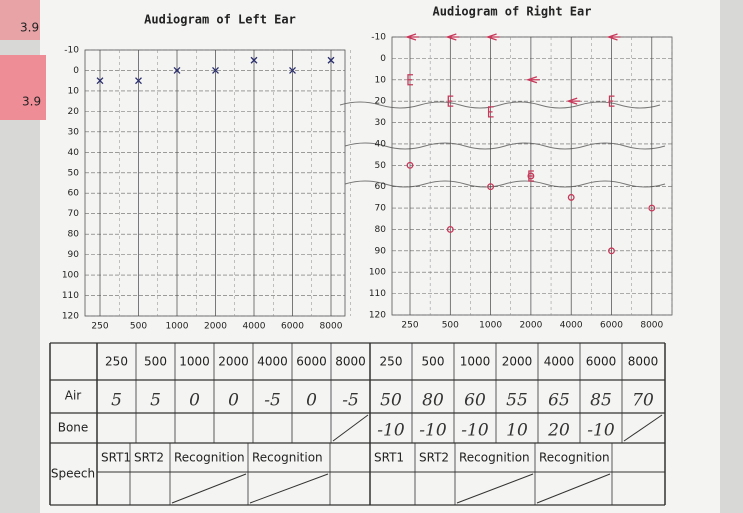  Describe the element at coordinates (73, 428) in the screenshot. I see `row-label: Bone` at that location.